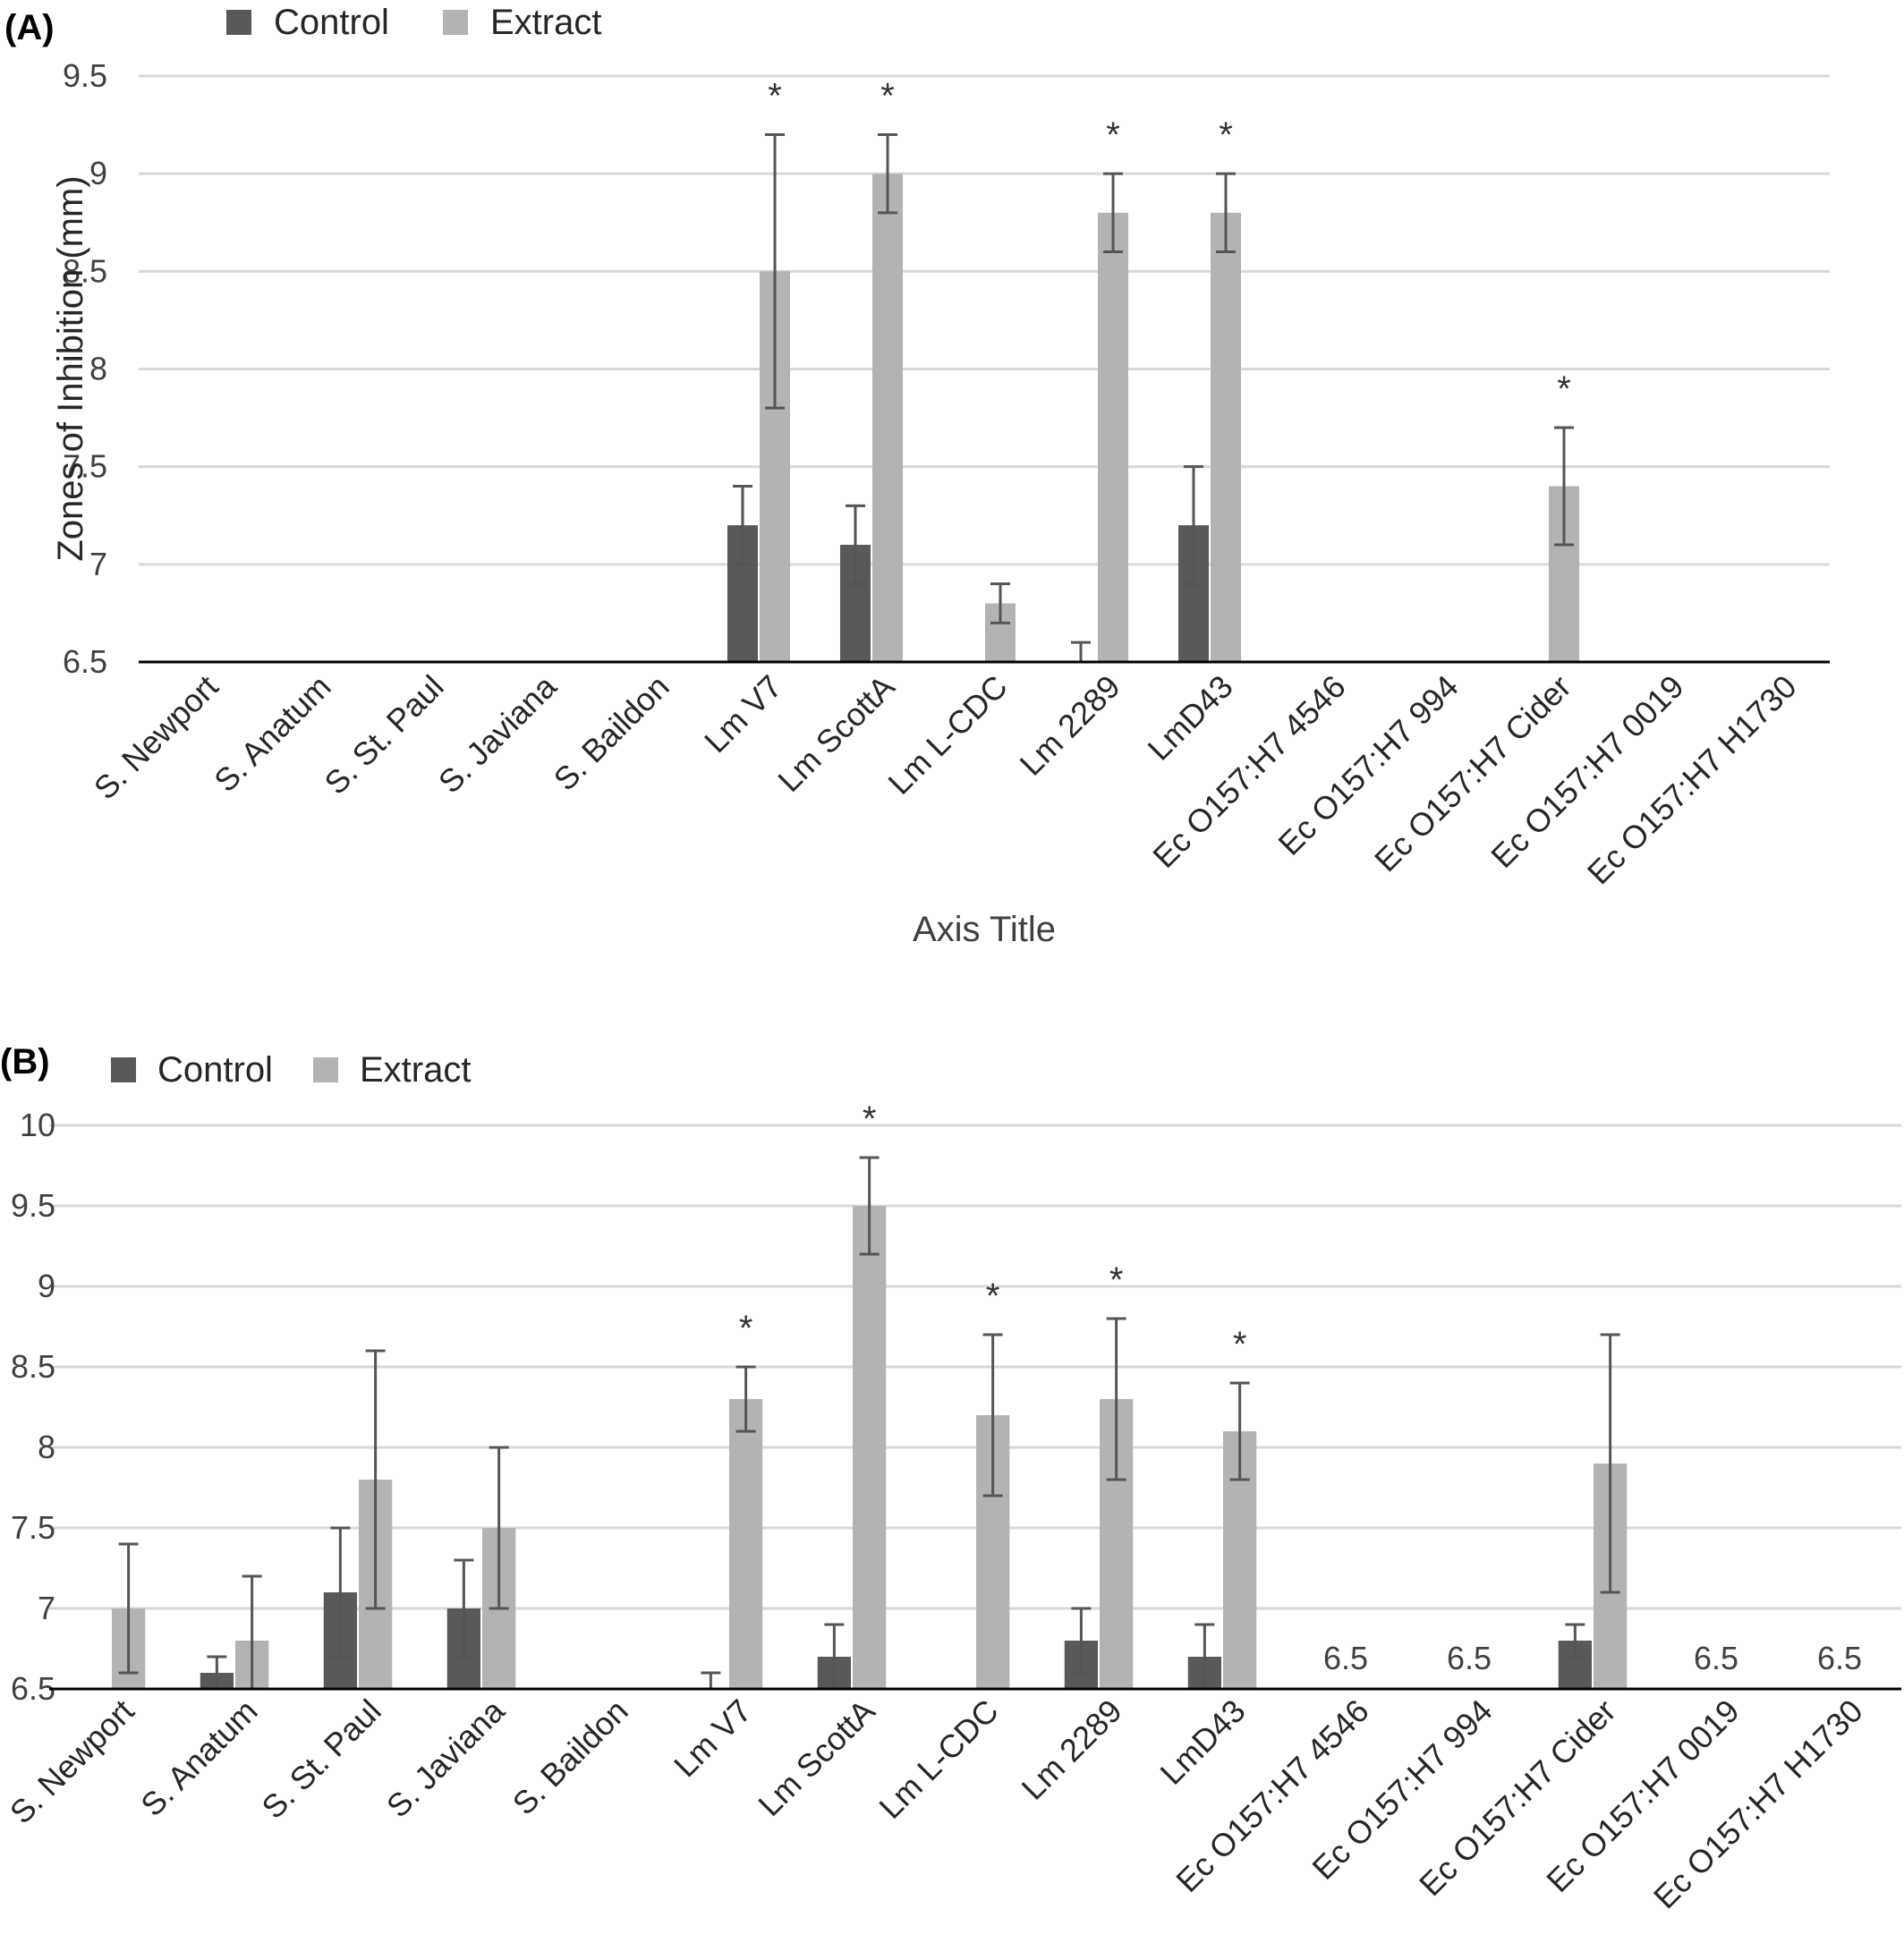 This screenshot has height=1943, width=1904. What do you see at coordinates (1472, 773) in the screenshot?
I see `x-tick-label: Ec O157:H7 Cider` at bounding box center [1472, 773].